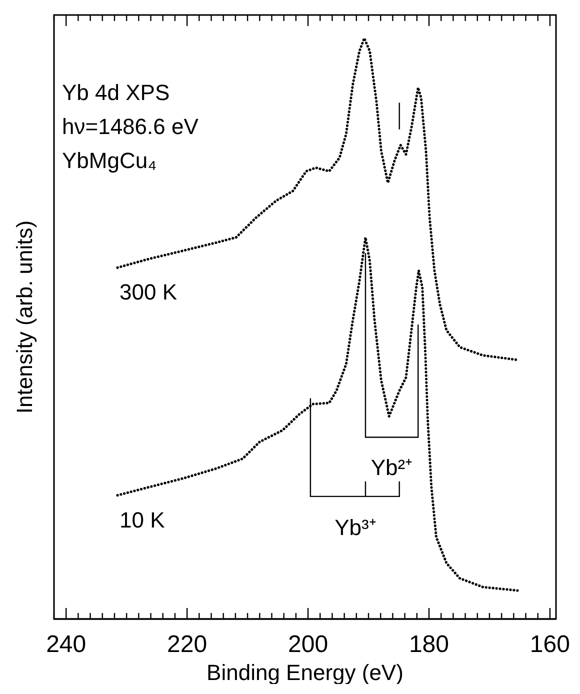 This screenshot has height=694, width=580. I want to click on annotation: Yb³⁺, so click(355, 527).